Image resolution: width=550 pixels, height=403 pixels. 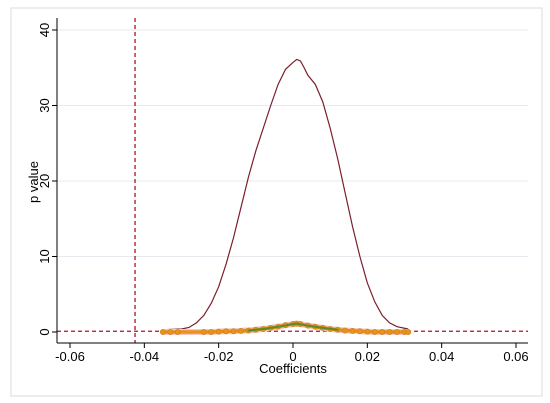 I want to click on x-tick-label: -0.06, so click(x=70, y=356).